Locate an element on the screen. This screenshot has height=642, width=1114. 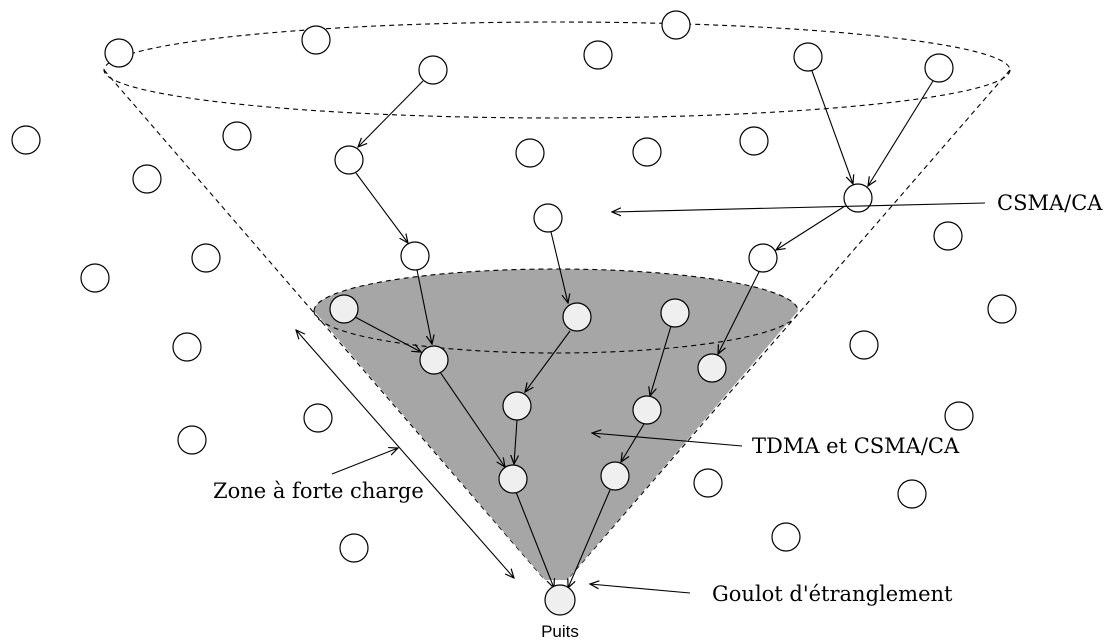
zone-label: Zone à forte charge is located at coordinates (318, 491).